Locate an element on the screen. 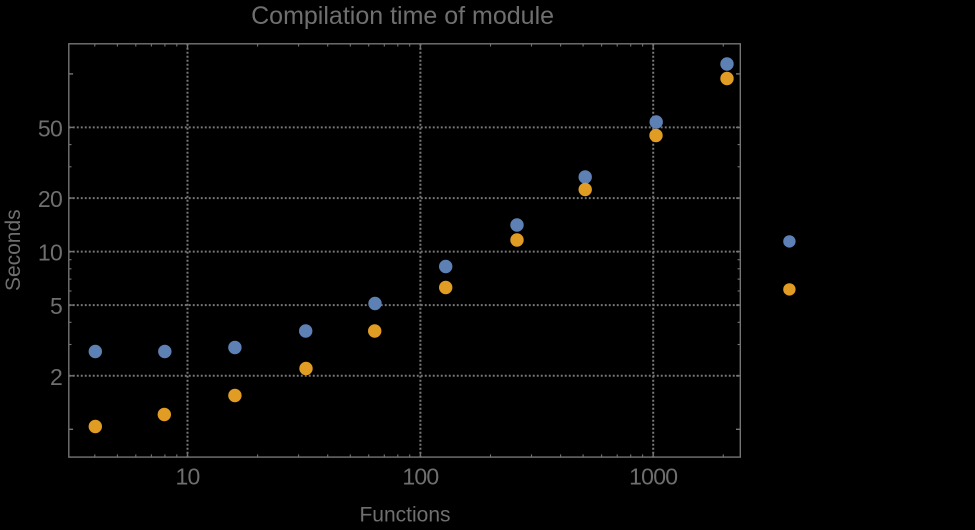 This screenshot has width=975, height=530. svg-text: 2 is located at coordinates (56, 377).